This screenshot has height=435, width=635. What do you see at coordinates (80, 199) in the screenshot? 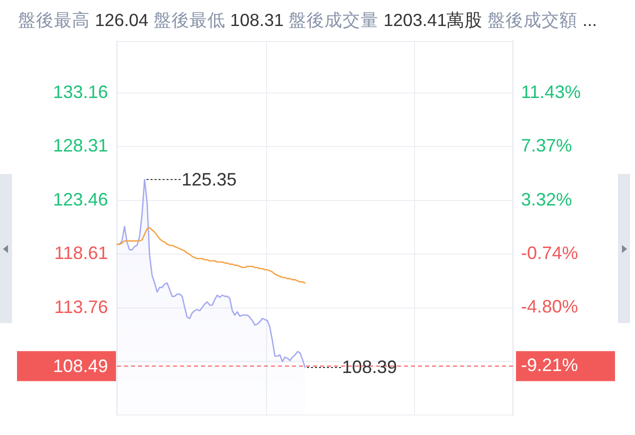
I see `y-tick-label: 123.46` at bounding box center [80, 199].